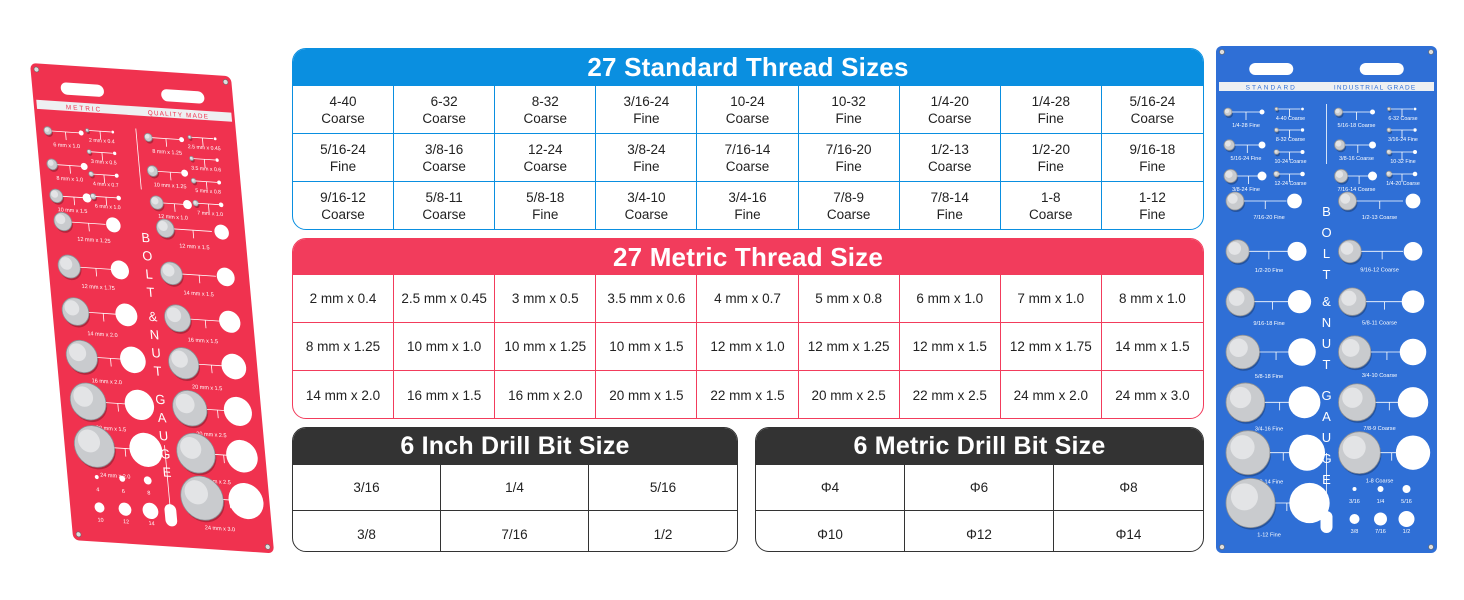 The image size is (1464, 600). What do you see at coordinates (1128, 488) in the screenshot?
I see `table-cell: Φ8` at bounding box center [1128, 488].